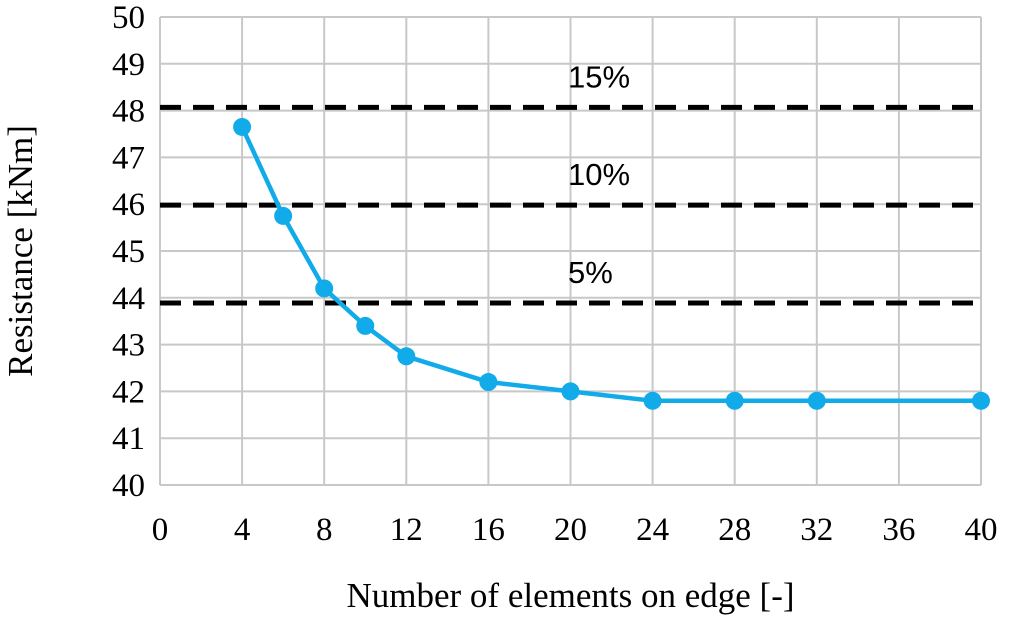 The width and height of the screenshot is (1009, 621). Describe the element at coordinates (128, 158) in the screenshot. I see `y-tick-label: 47` at that location.